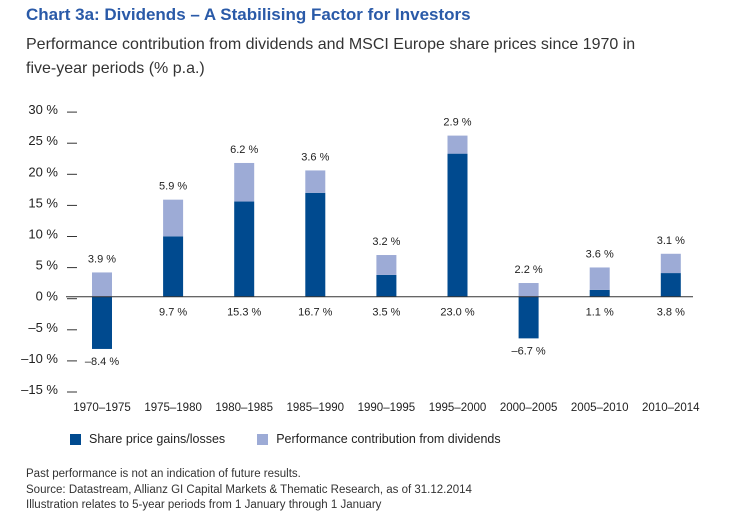 The image size is (730, 526). What do you see at coordinates (43, 140) in the screenshot?
I see `y-tick-label: 25 %` at bounding box center [43, 140].